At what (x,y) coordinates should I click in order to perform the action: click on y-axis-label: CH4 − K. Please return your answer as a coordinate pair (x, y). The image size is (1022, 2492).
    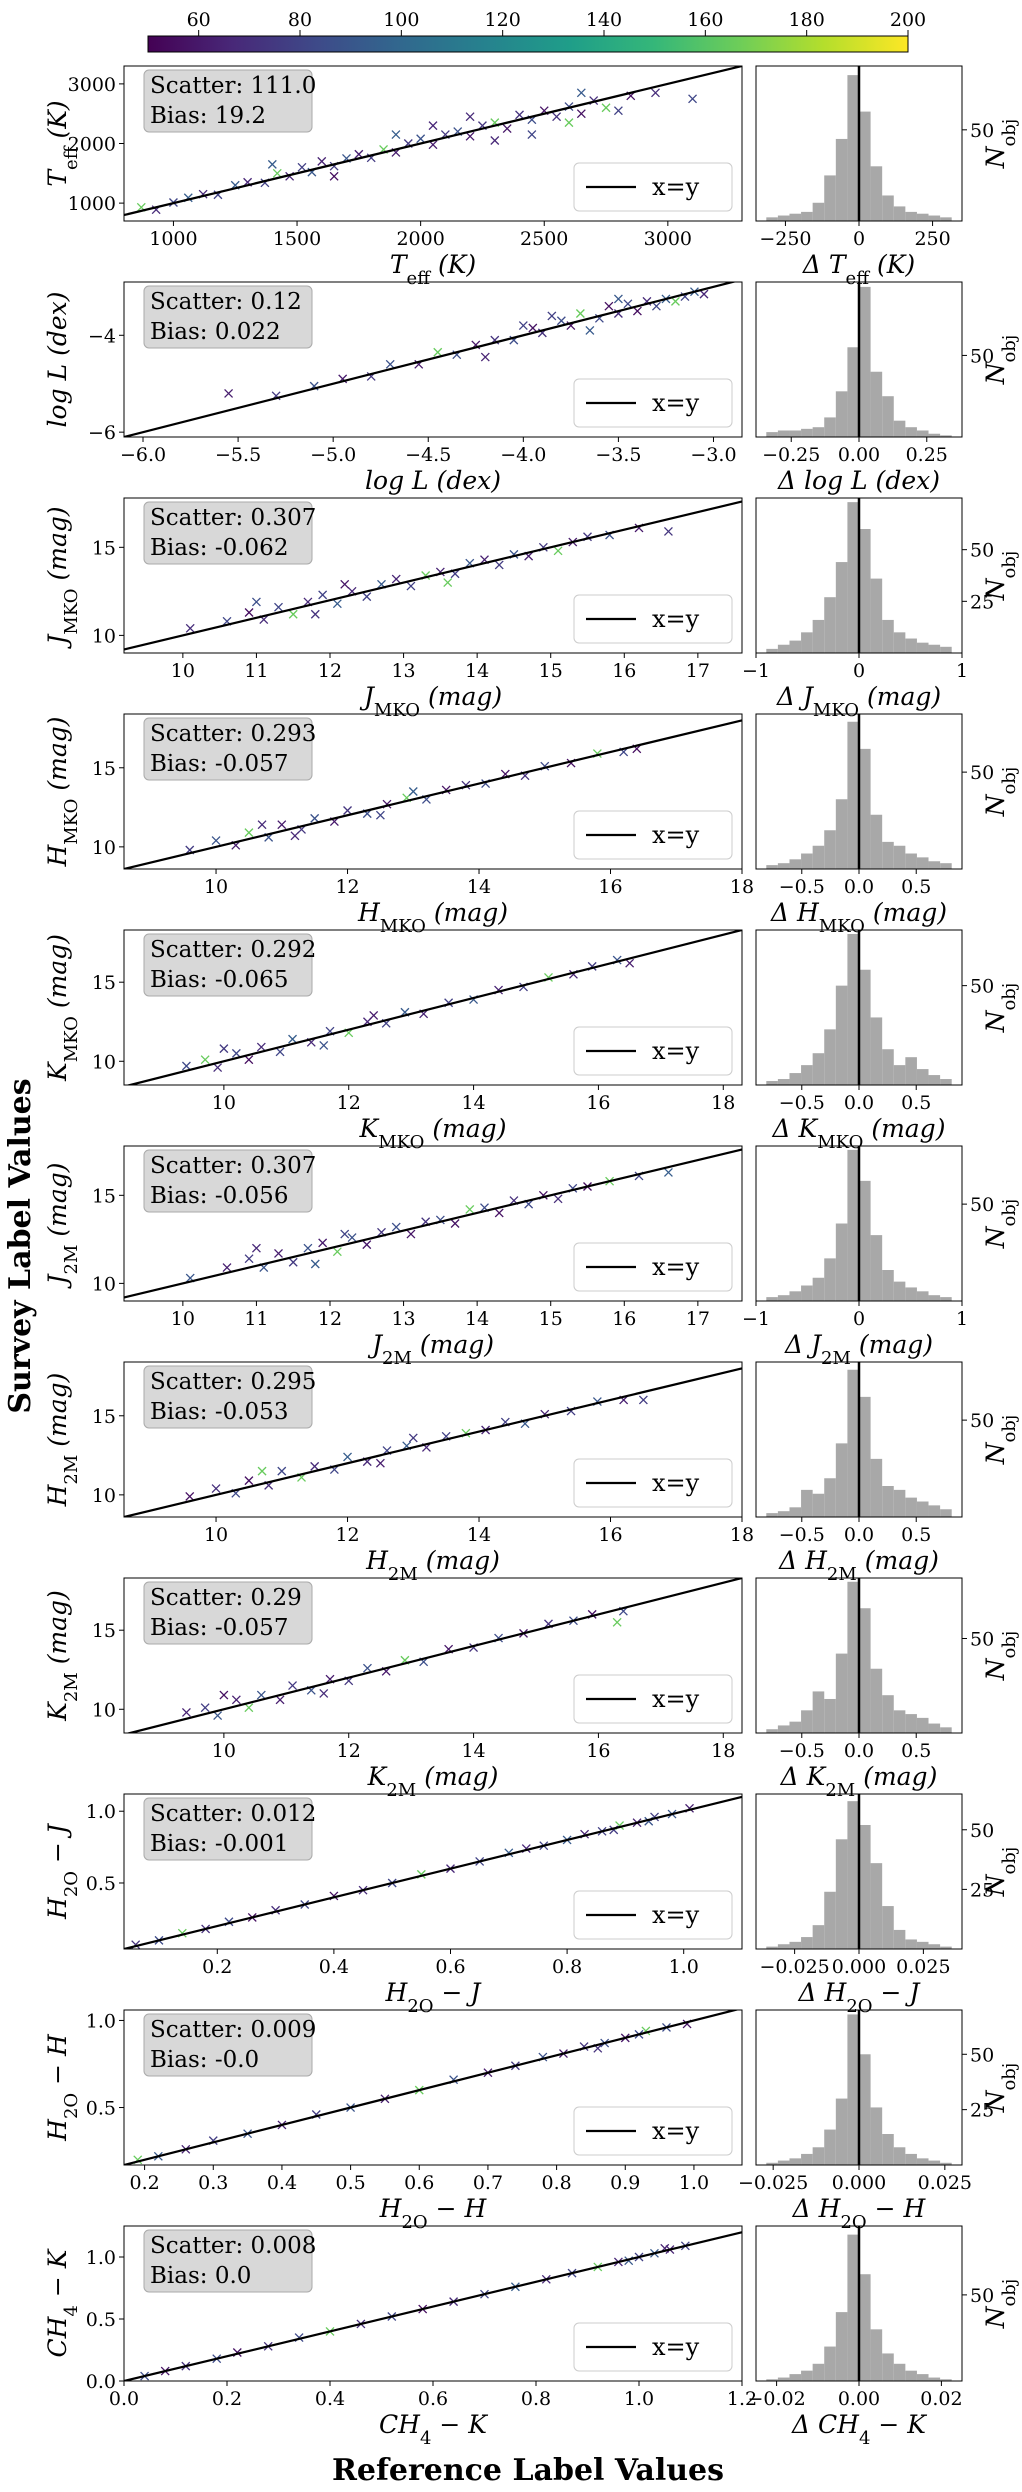
    Looking at the image, I should click on (62, 2302).